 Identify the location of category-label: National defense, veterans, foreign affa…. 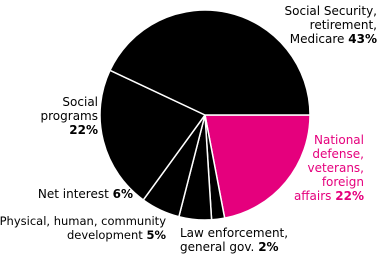
(328, 168).